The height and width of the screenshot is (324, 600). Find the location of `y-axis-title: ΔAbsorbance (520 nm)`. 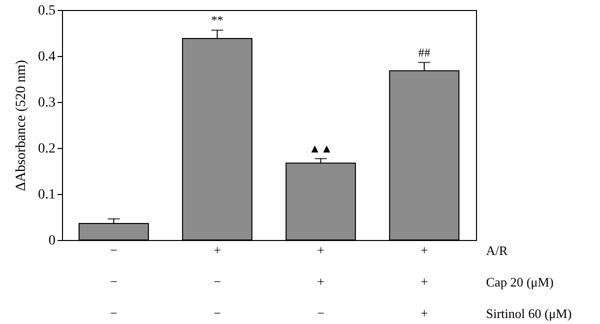

y-axis-title: ΔAbsorbance (520 nm) is located at coordinates (21, 126).